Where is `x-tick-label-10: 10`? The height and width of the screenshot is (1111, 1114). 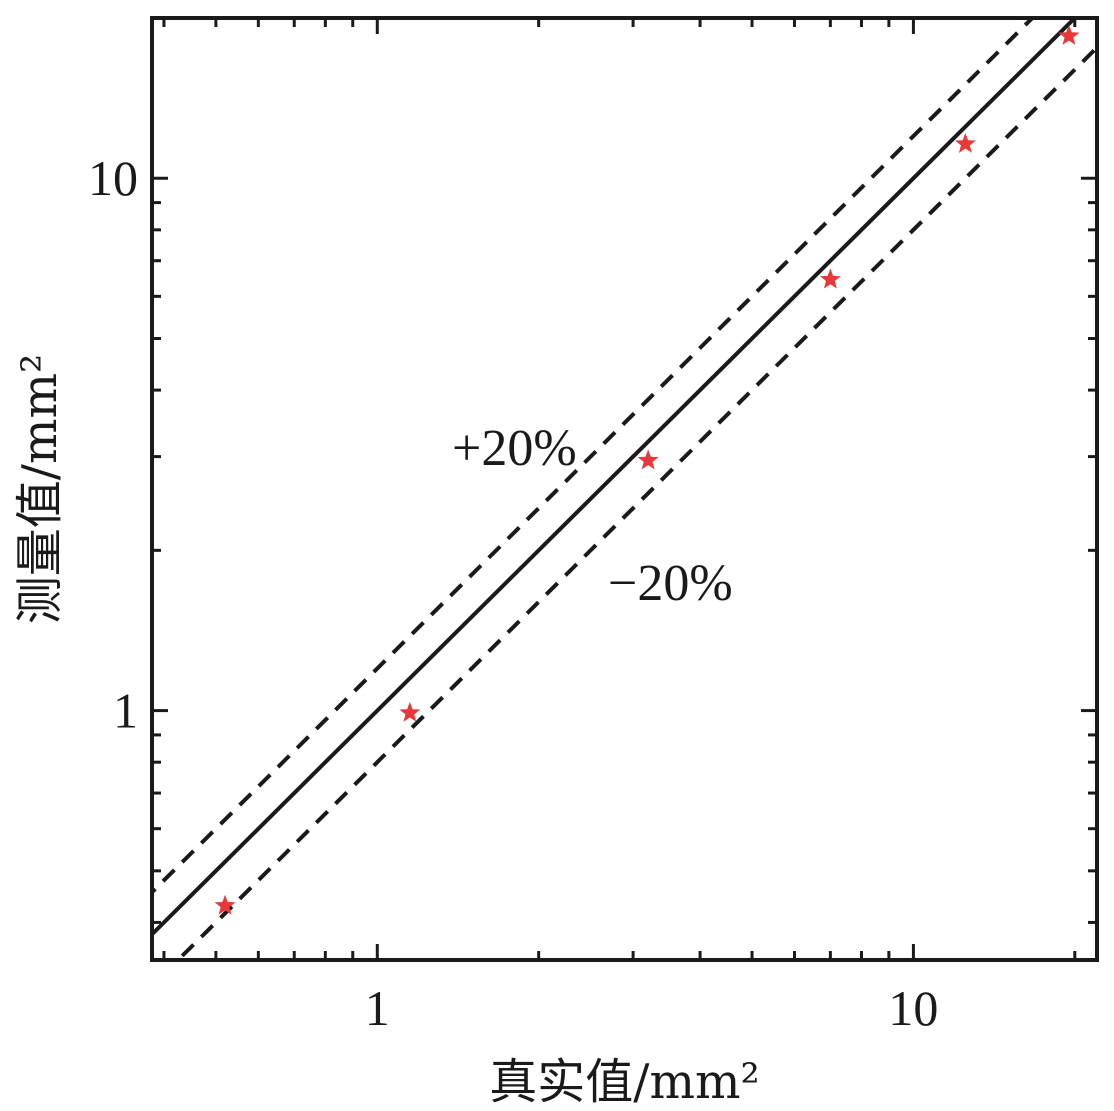
x-tick-label-10: 10 is located at coordinates (913, 1008).